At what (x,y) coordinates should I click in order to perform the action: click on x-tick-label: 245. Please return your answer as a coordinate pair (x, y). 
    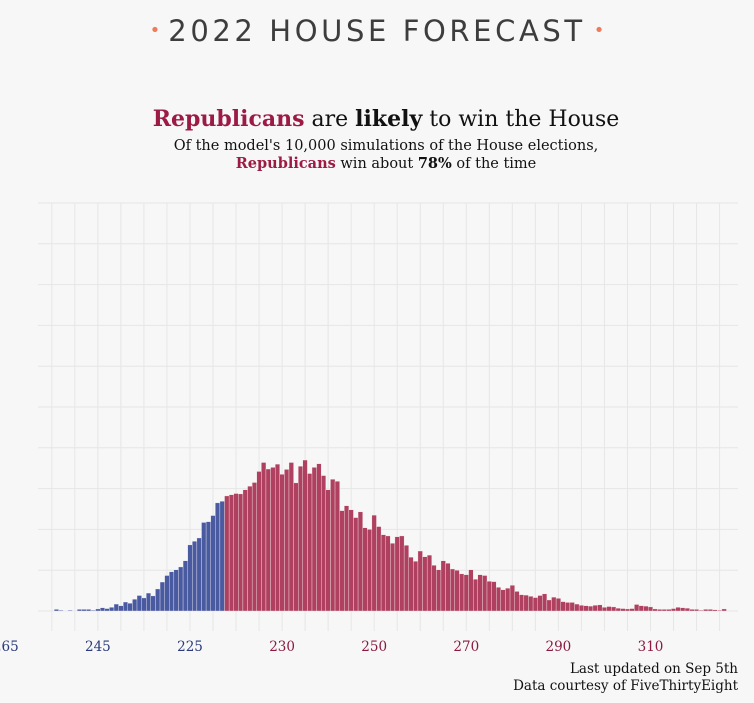
    Looking at the image, I should click on (98, 647).